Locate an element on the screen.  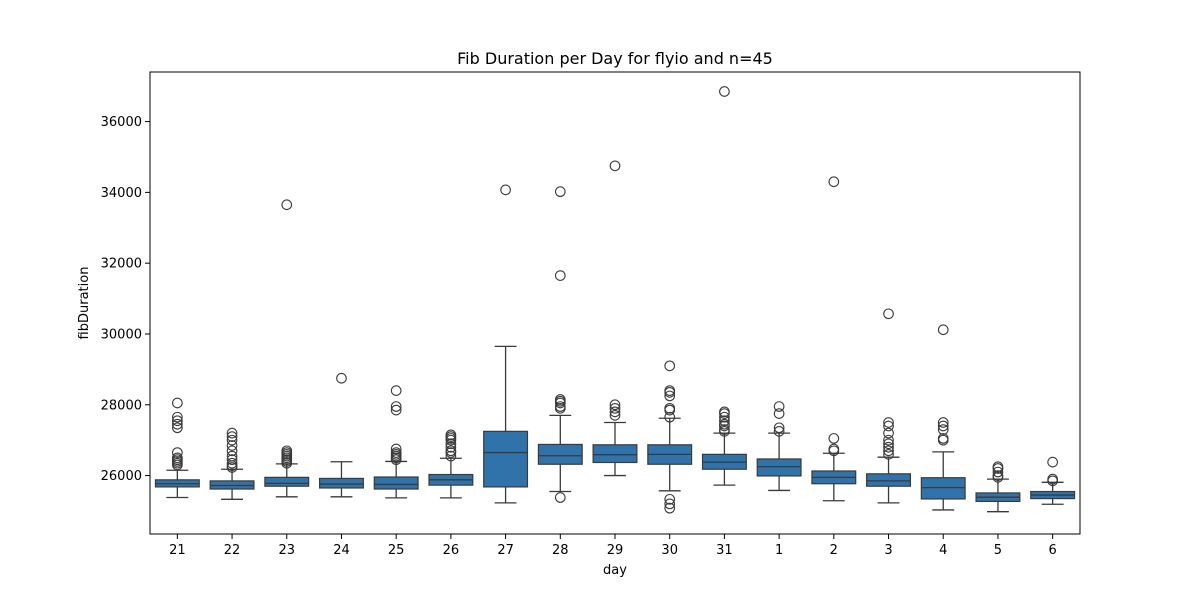
x-tick-label: 31 is located at coordinates (724, 550).